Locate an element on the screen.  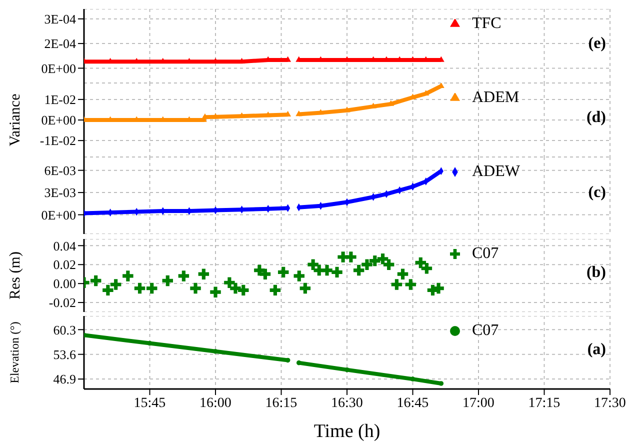
legend-label: ADEW is located at coordinates (496, 171).